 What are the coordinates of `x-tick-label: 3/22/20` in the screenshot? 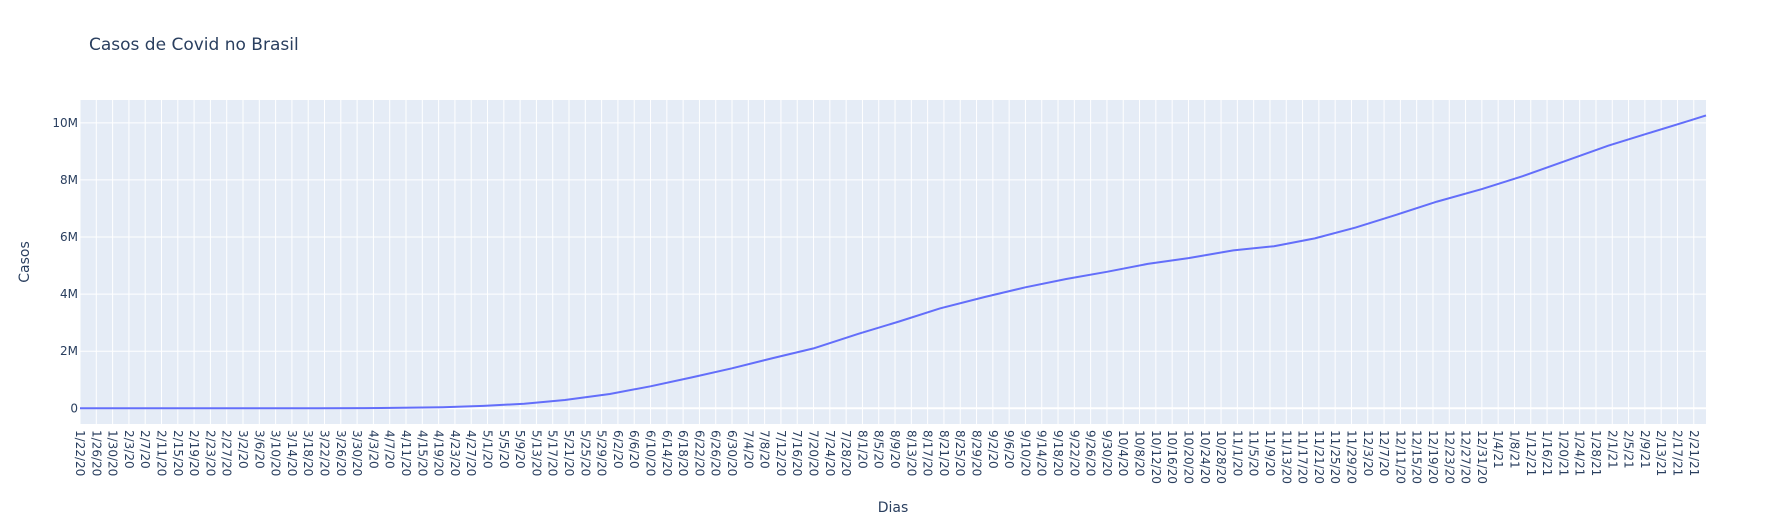 It's located at (325, 453).